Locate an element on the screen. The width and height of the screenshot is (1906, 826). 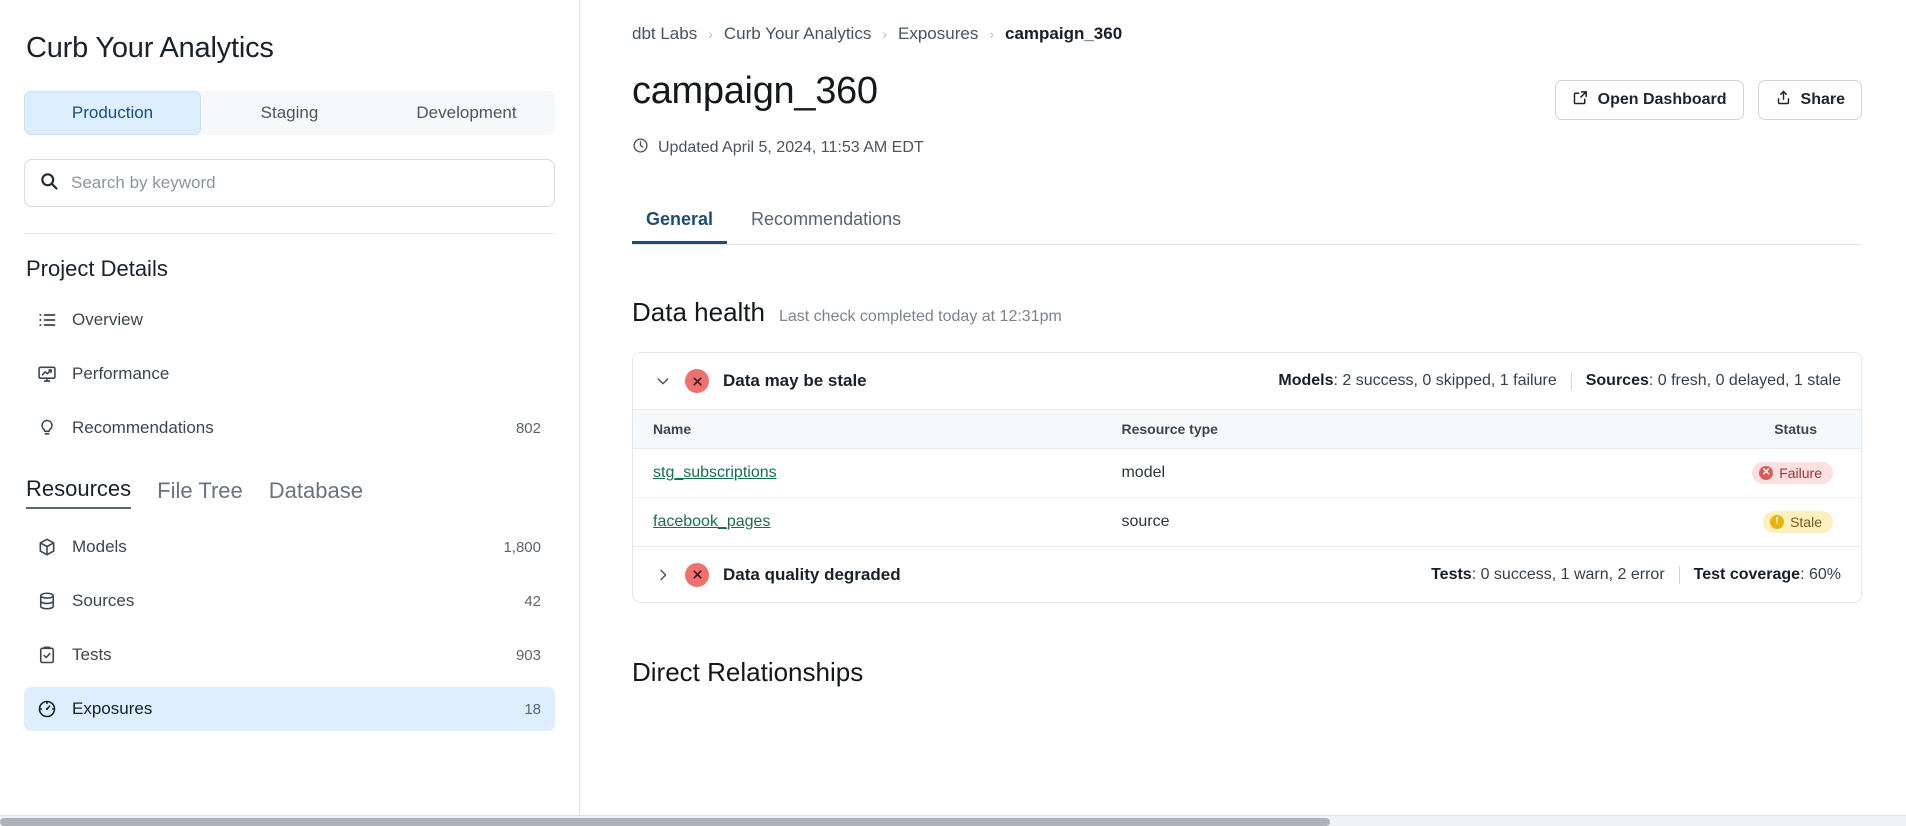
column-header-resource-type: Resource type is located at coordinates (1297, 429).